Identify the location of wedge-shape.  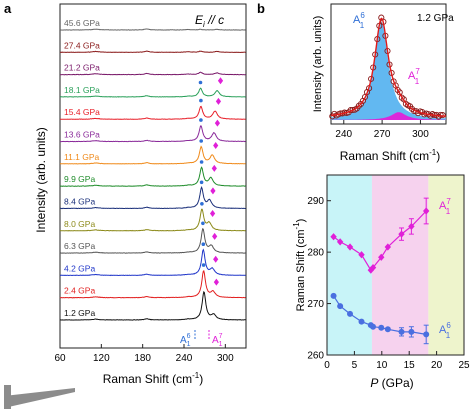
(39, 398).